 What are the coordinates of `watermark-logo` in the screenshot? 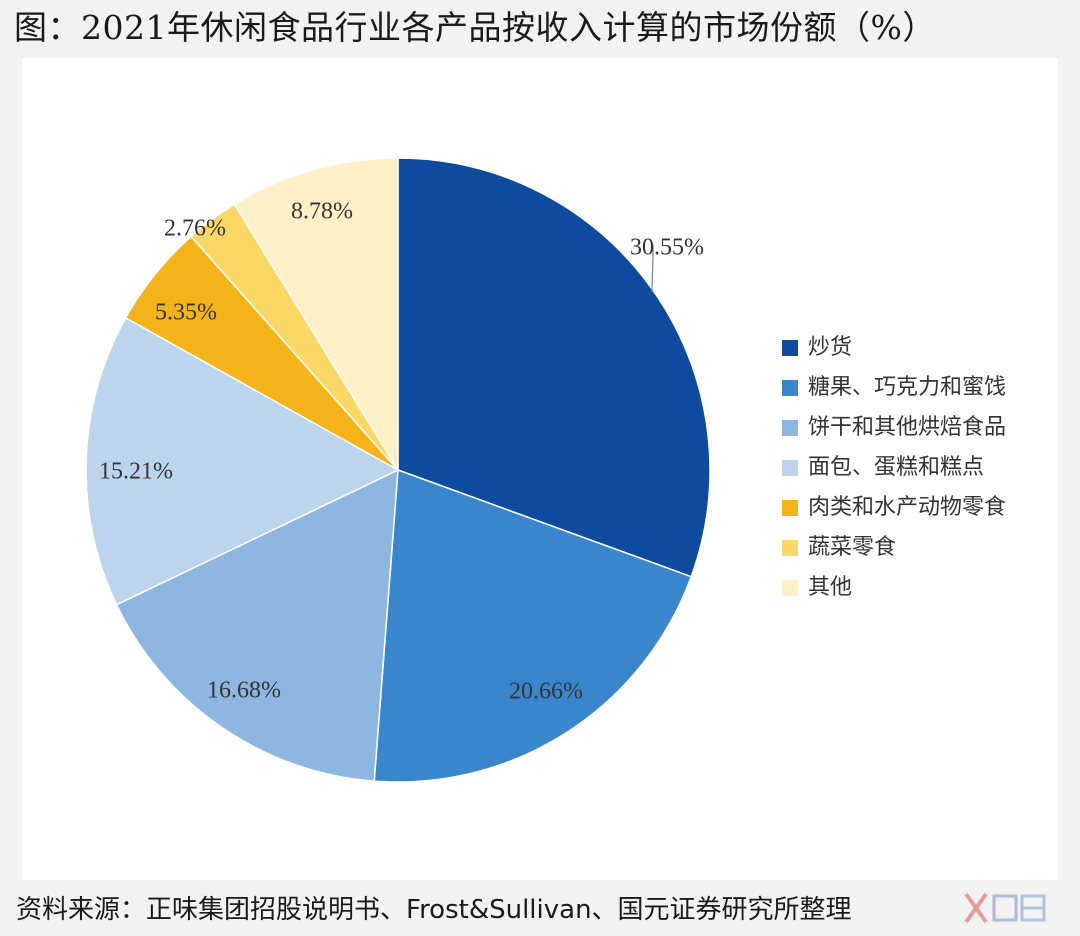 It's located at (1005, 908).